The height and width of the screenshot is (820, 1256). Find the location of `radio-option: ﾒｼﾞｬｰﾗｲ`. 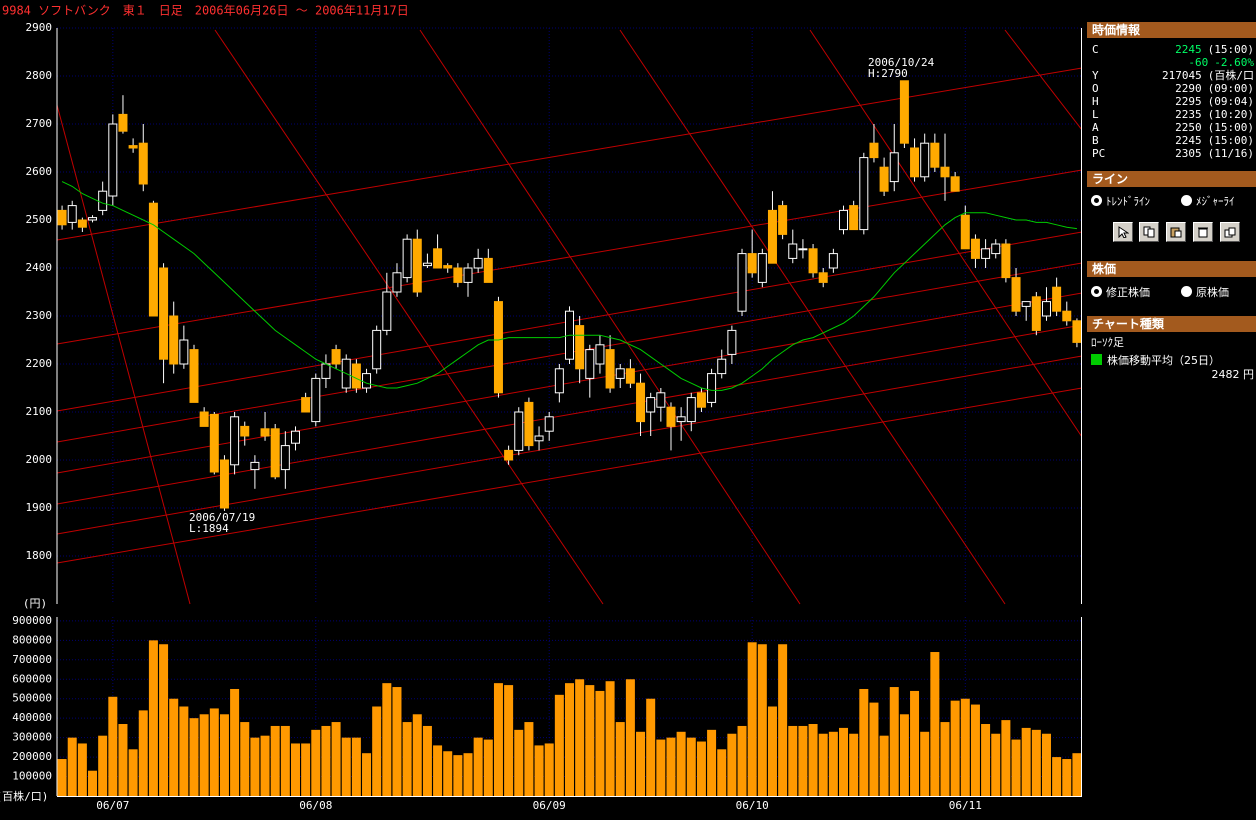

radio-option: ﾒｼﾞｬｰﾗｲ is located at coordinates (1208, 202).